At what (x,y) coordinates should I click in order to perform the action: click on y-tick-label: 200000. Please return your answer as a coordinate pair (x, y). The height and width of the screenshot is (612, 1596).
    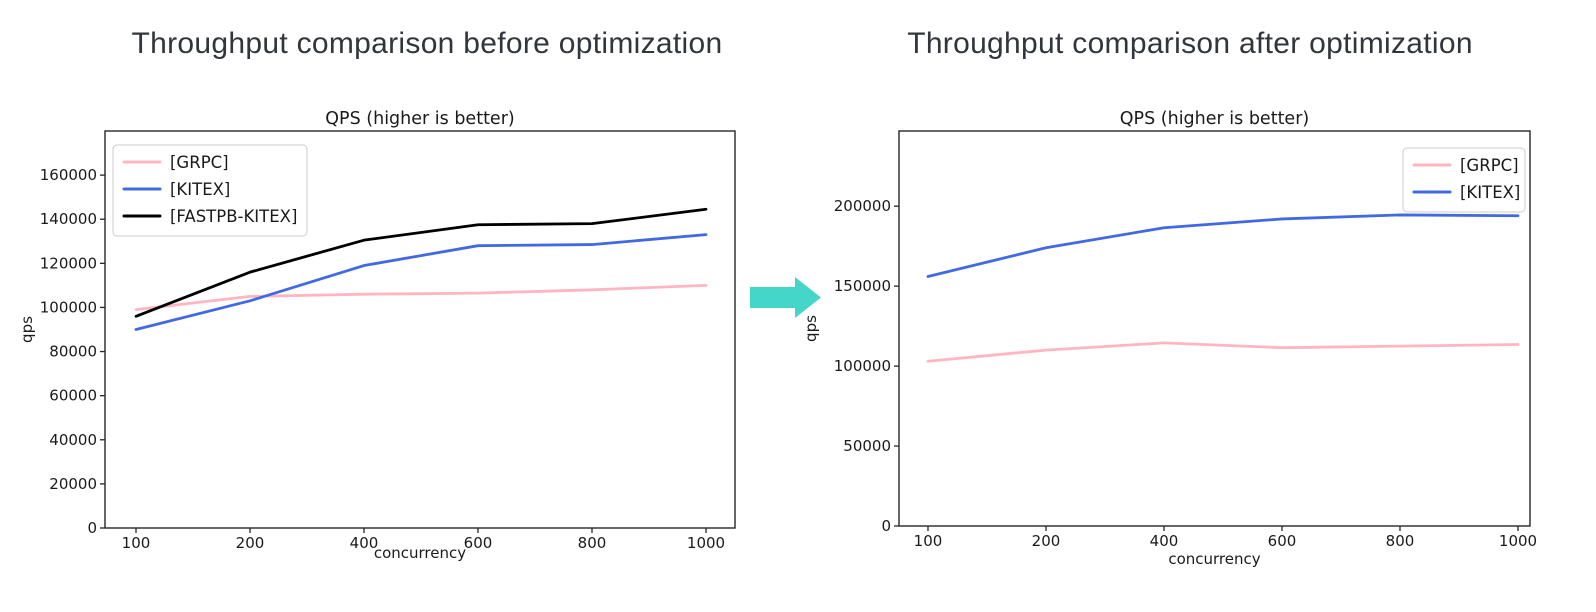
    Looking at the image, I should click on (862, 206).